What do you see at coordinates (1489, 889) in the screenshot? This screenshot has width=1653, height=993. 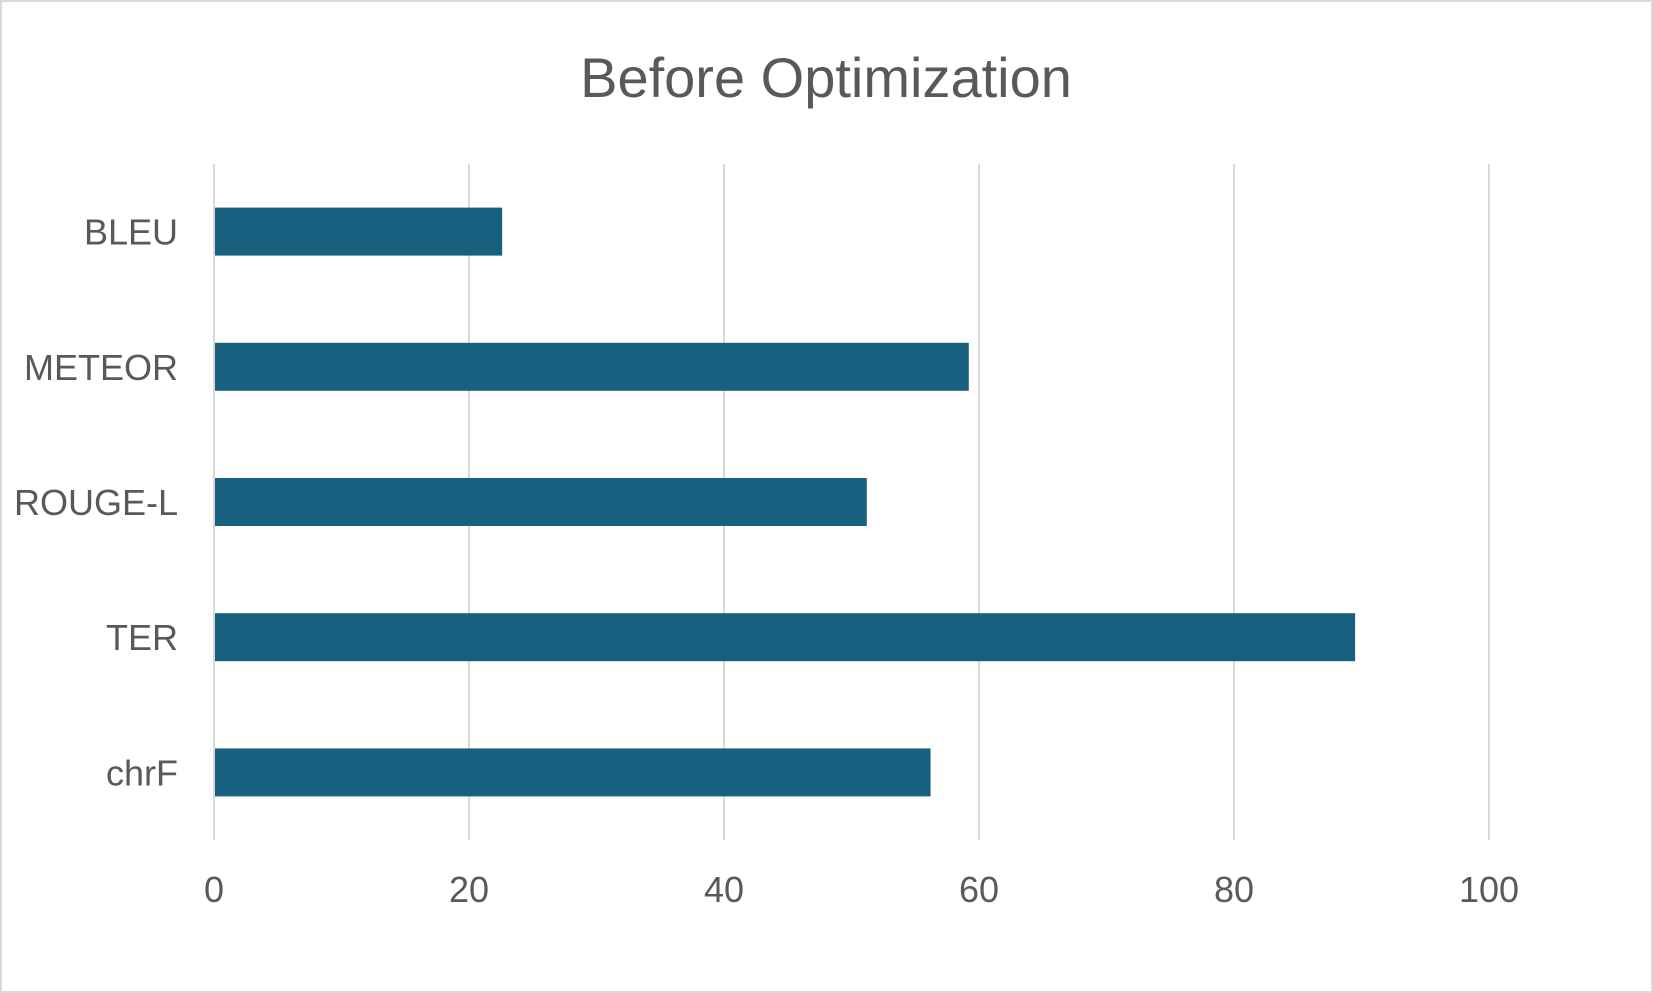 I see `x-tick-label: 100` at bounding box center [1489, 889].